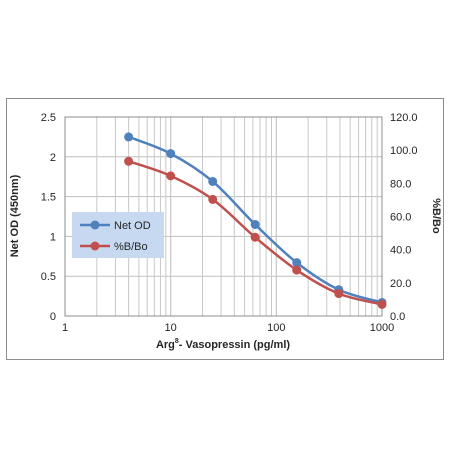 This screenshot has height=450, width=450. What do you see at coordinates (397, 317) in the screenshot?
I see `y2-tick-label: 0.0` at bounding box center [397, 317].